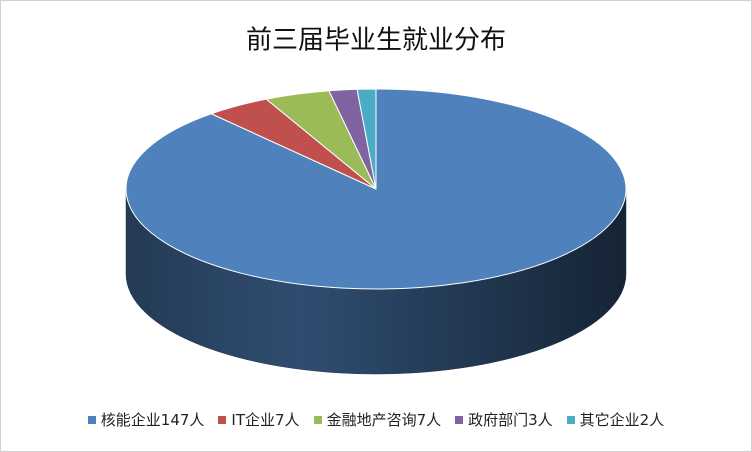  Describe the element at coordinates (376, 41) in the screenshot. I see `chart-title: 前三届毕业生就业分布` at that location.